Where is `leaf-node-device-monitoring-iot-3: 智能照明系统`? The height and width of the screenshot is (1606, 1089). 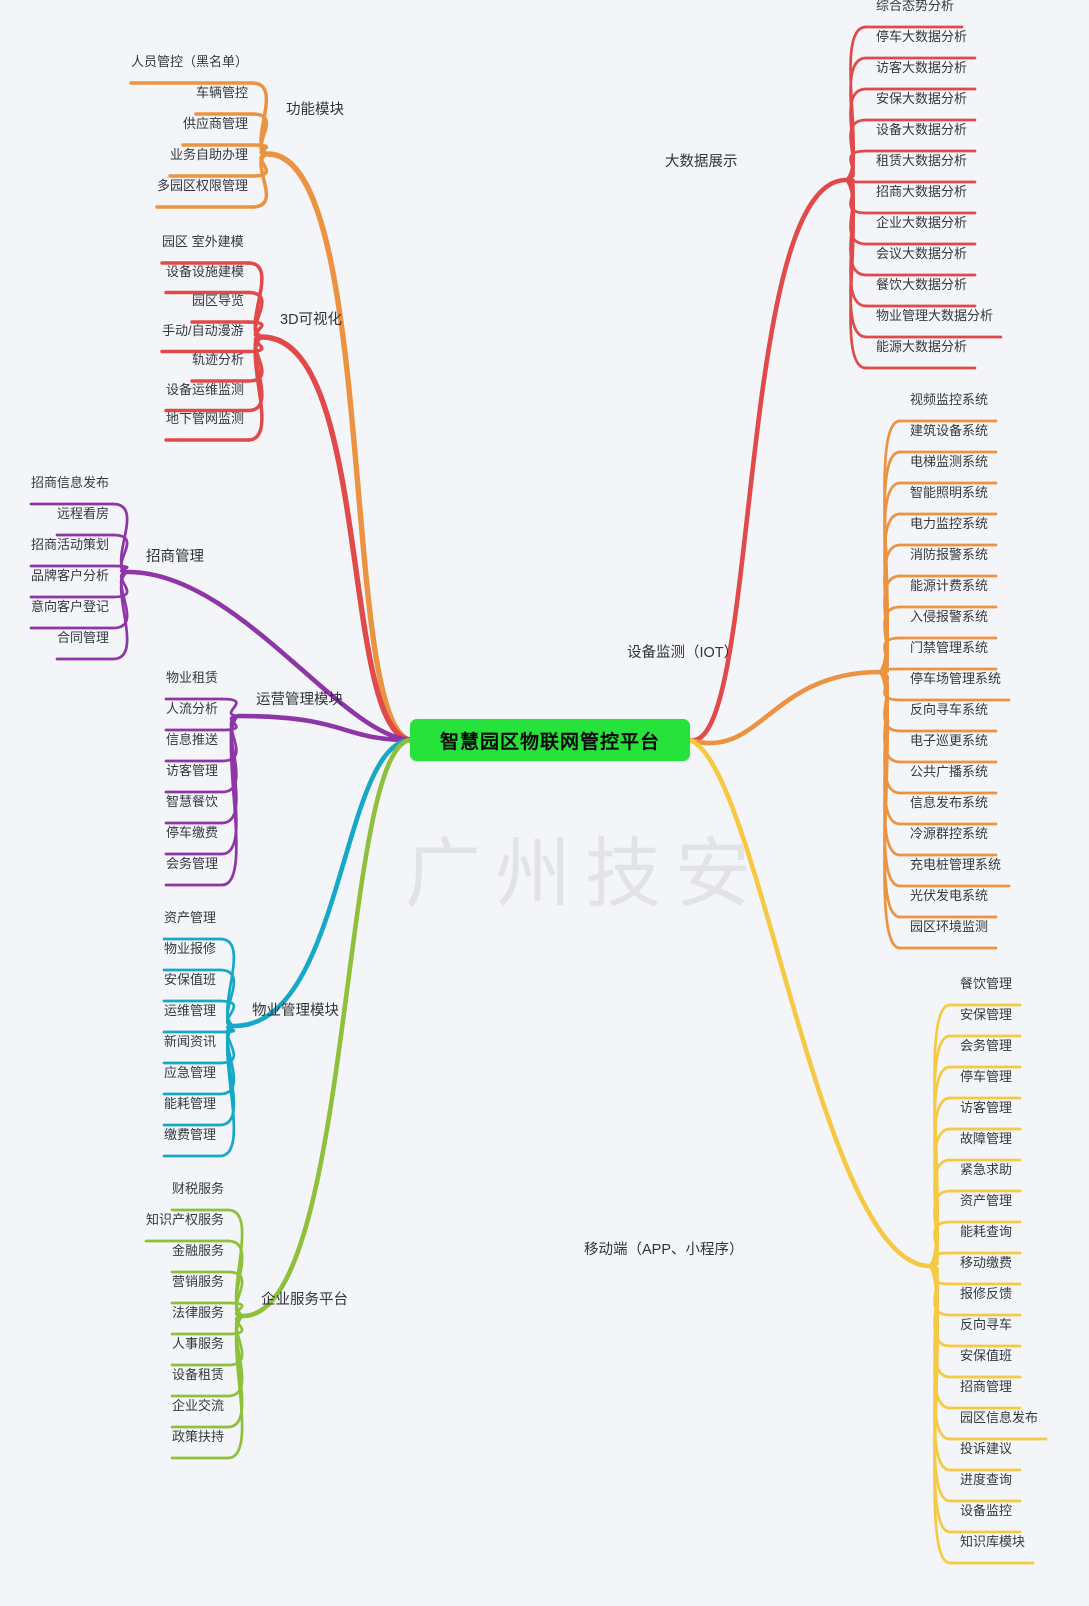 leaf-node-device-monitoring-iot-3: 智能照明系统 is located at coordinates (949, 494).